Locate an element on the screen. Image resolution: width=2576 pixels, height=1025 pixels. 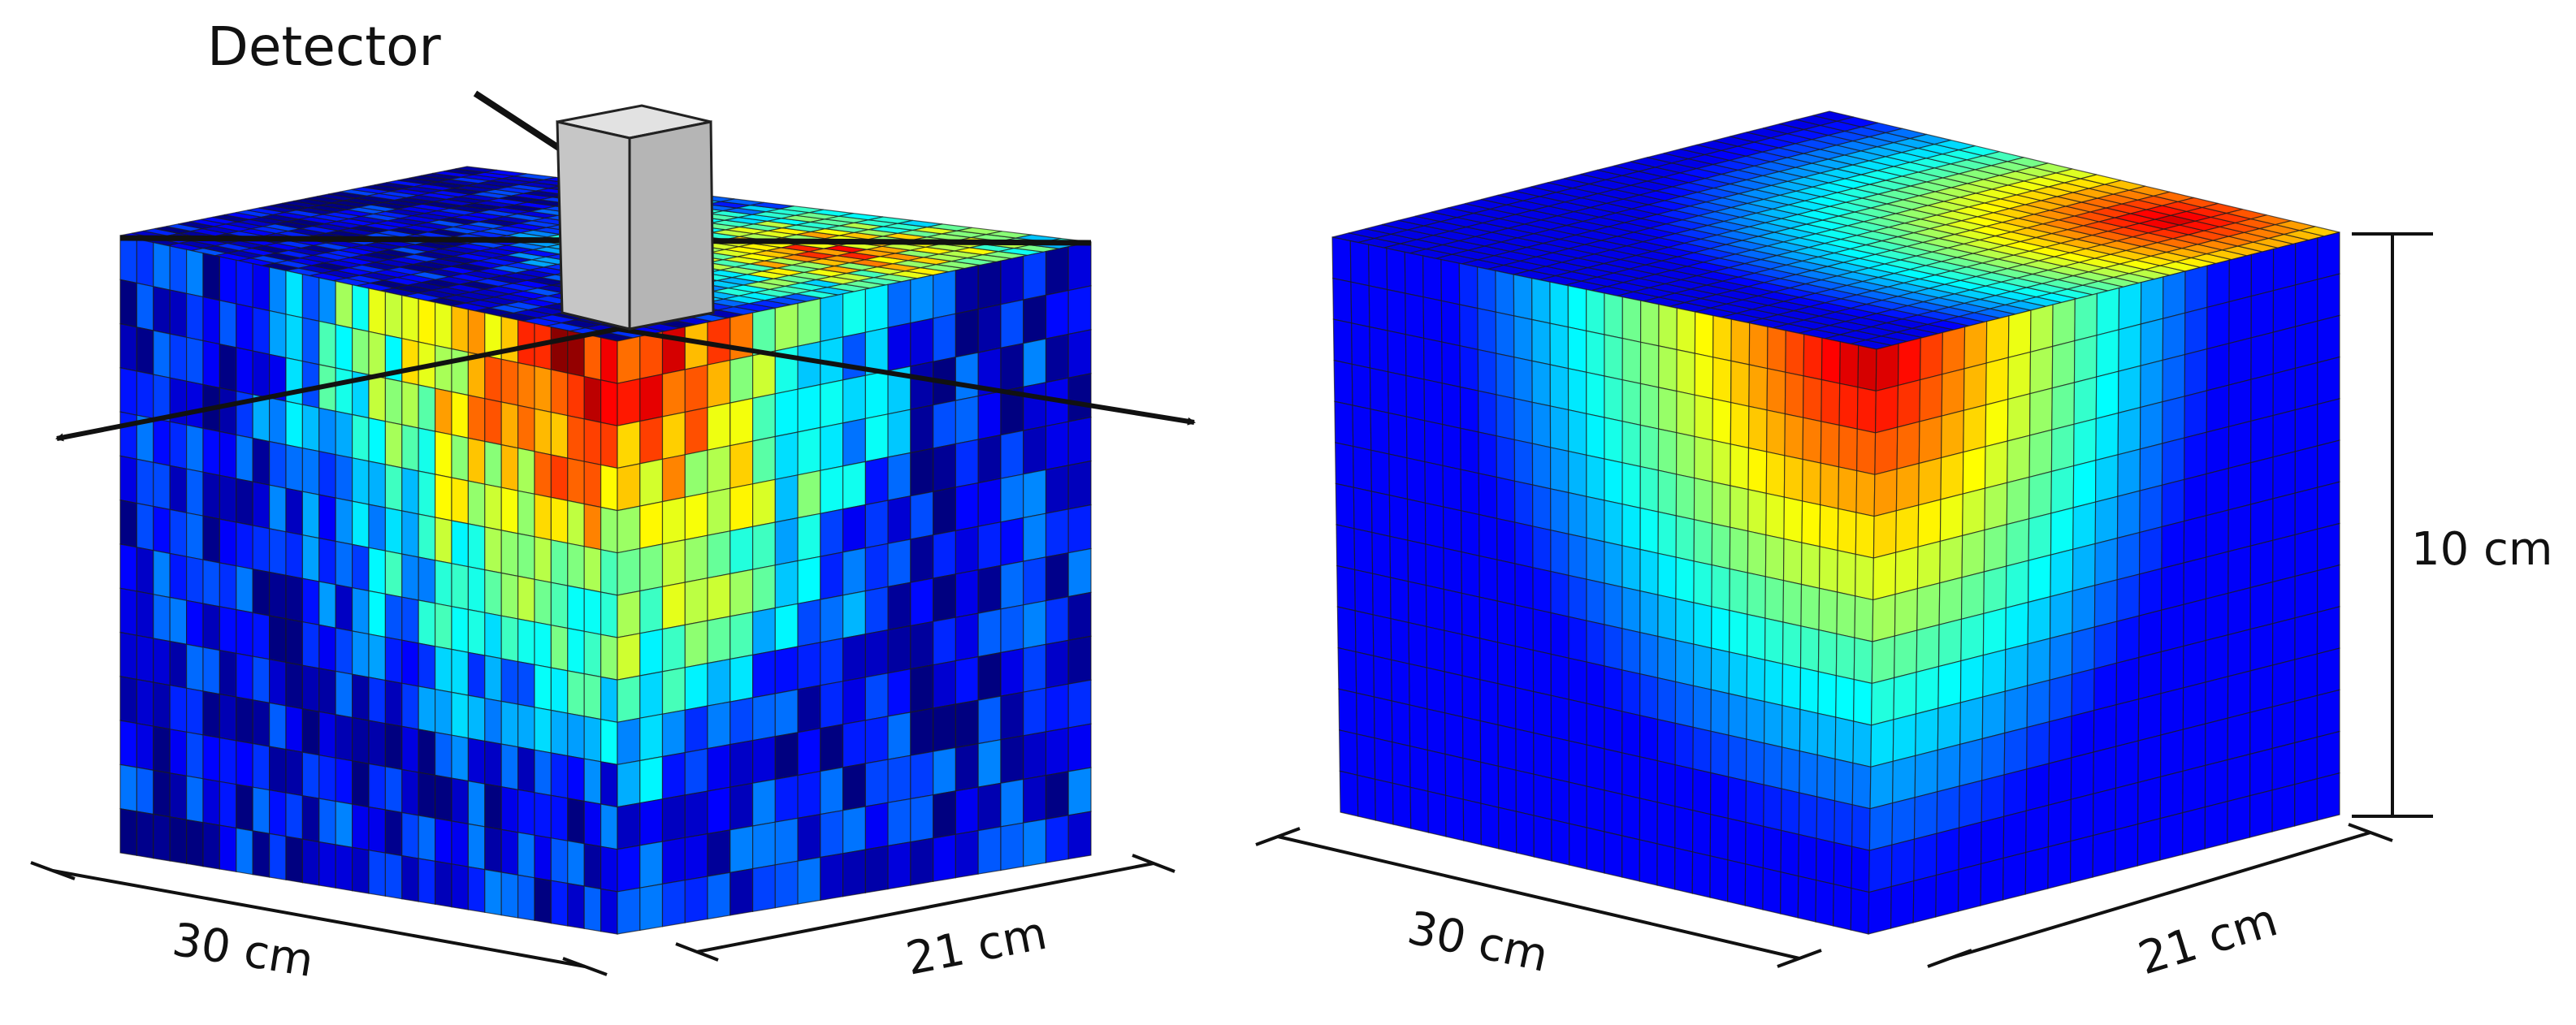
left-width-label: 30 cm is located at coordinates (243, 951).